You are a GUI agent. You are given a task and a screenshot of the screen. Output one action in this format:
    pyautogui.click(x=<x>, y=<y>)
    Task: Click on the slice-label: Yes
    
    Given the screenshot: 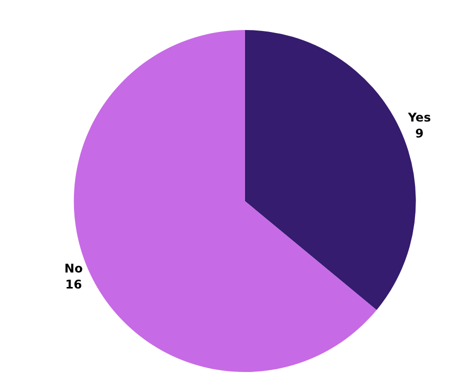 What is the action you would take?
    pyautogui.click(x=418, y=117)
    